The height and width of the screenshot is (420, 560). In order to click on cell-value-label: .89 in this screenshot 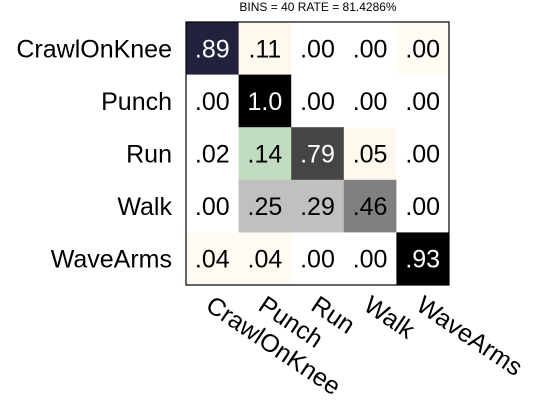, I will do `click(212, 49)`.